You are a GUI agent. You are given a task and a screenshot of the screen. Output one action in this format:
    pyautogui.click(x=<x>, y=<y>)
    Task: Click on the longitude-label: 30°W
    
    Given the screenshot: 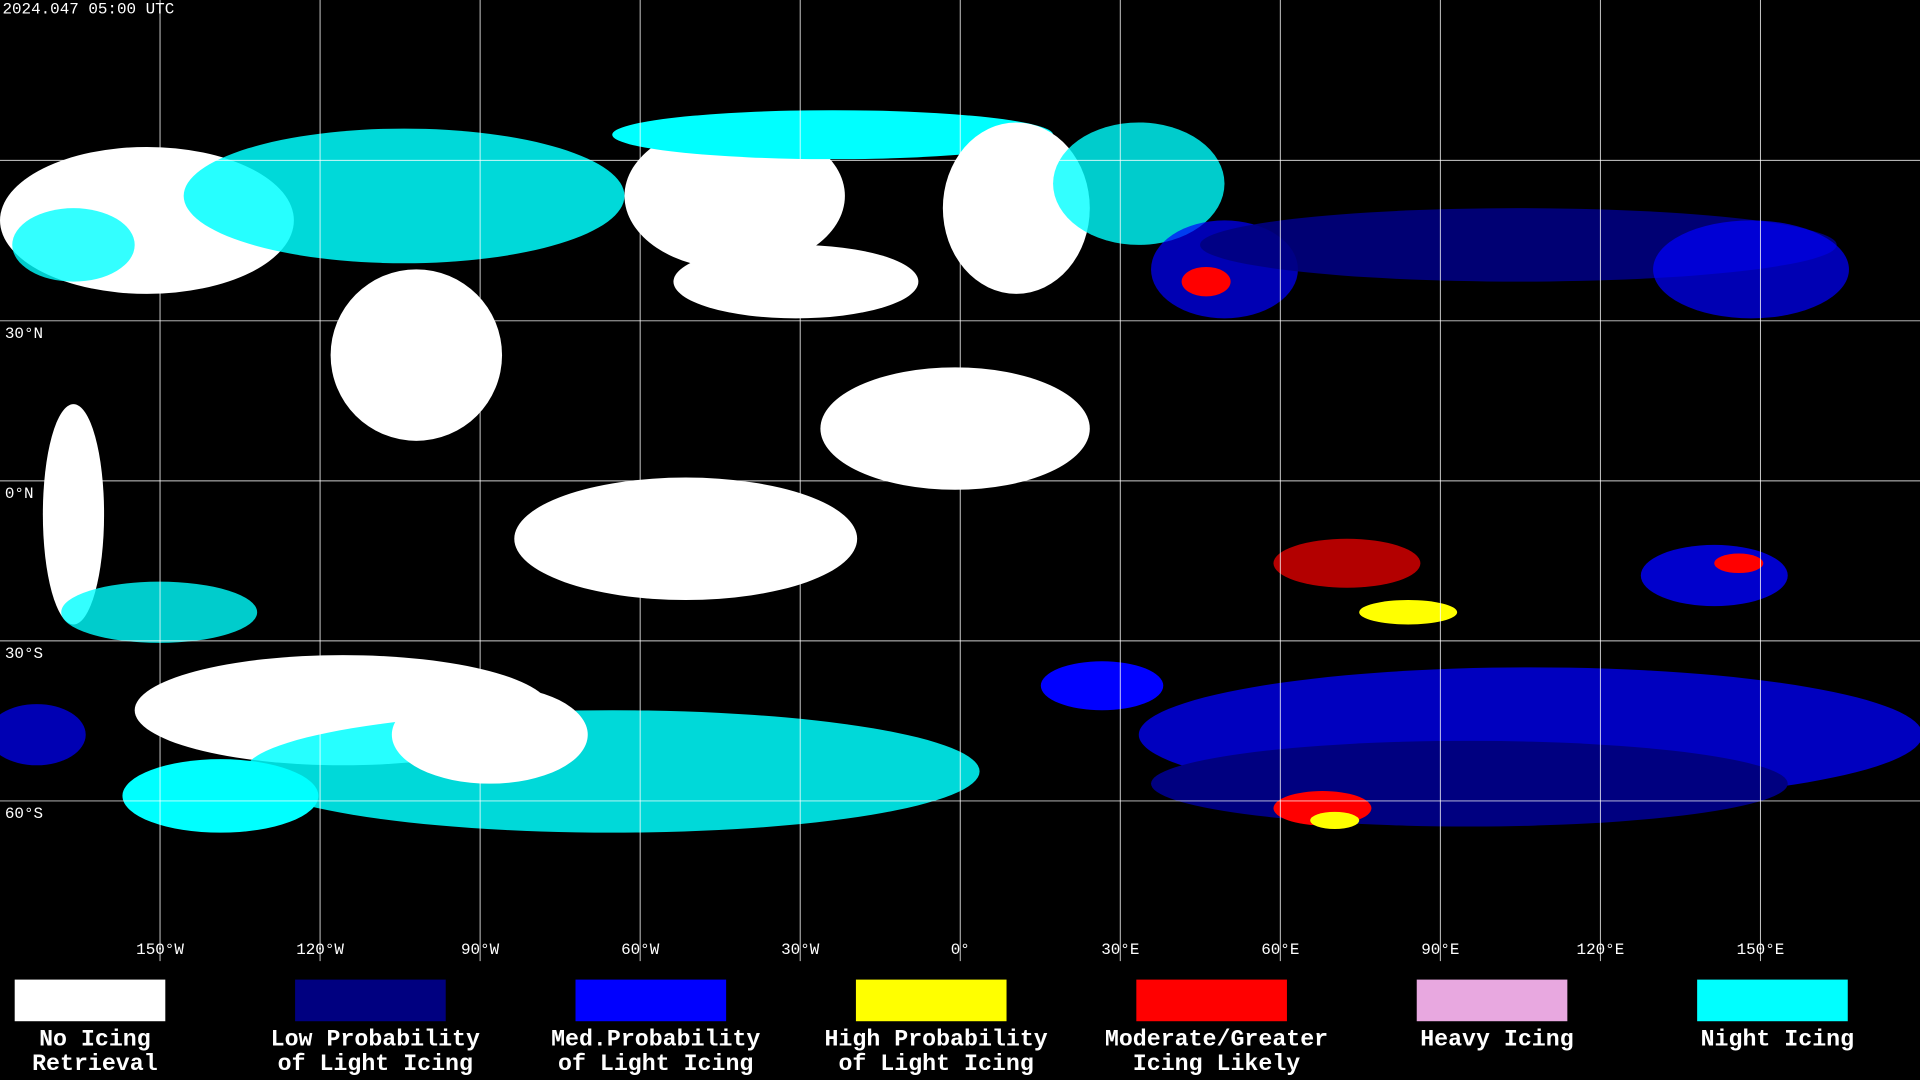 What is the action you would take?
    pyautogui.click(x=800, y=950)
    